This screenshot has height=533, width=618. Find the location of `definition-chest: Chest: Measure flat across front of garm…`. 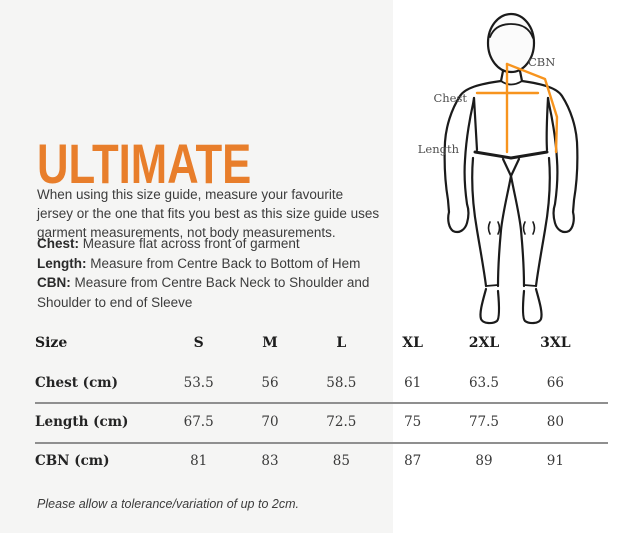

definition-chest: Chest: Measure flat across front of garm… is located at coordinates (211, 244).